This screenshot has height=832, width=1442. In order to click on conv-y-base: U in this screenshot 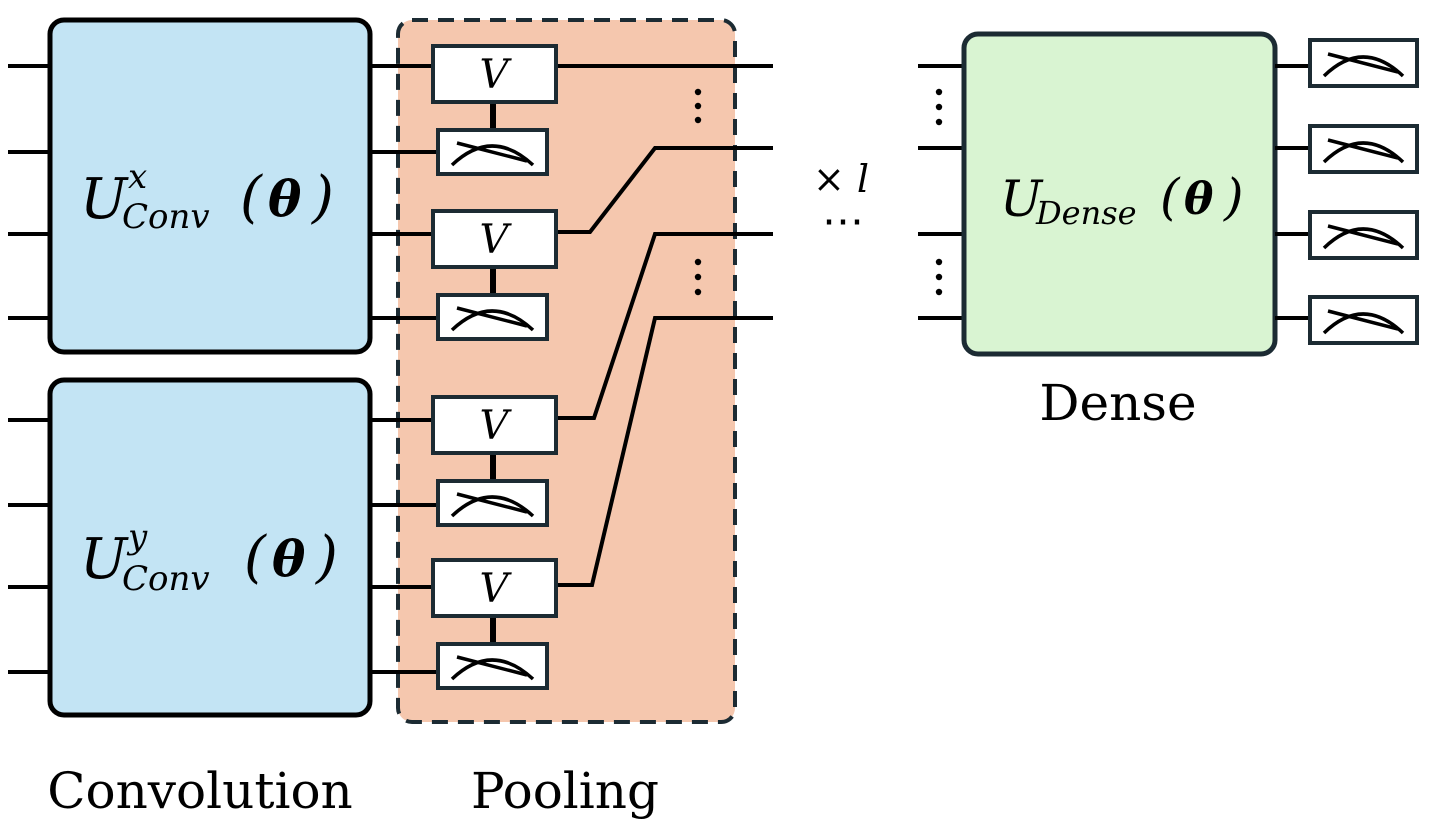, I will do `click(104, 559)`.